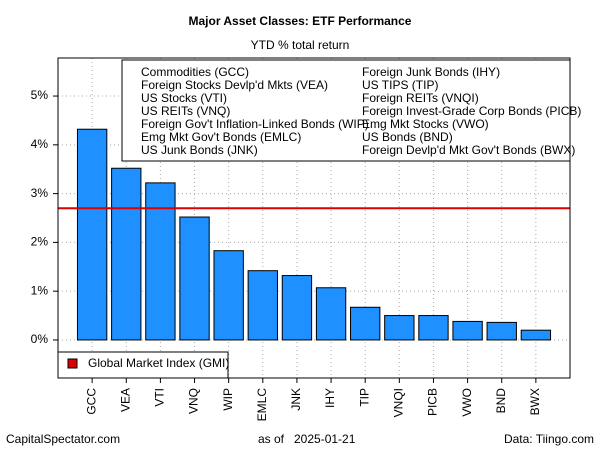 Image resolution: width=600 pixels, height=450 pixels. What do you see at coordinates (199, 150) in the screenshot?
I see `legend-label: US Junk Bonds (JNK)` at bounding box center [199, 150].